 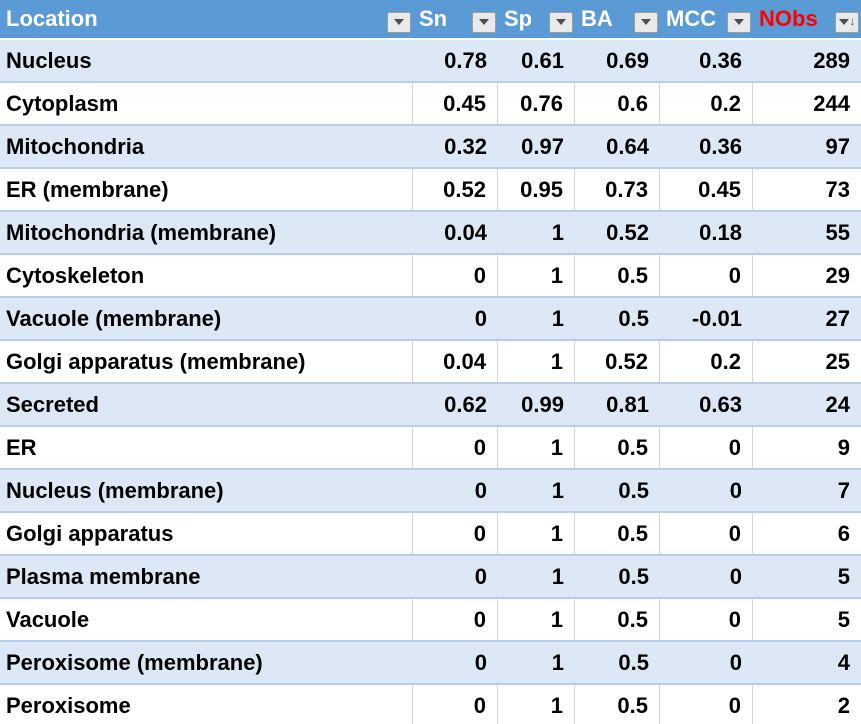 I want to click on cell-nobs: 289, so click(x=831, y=60).